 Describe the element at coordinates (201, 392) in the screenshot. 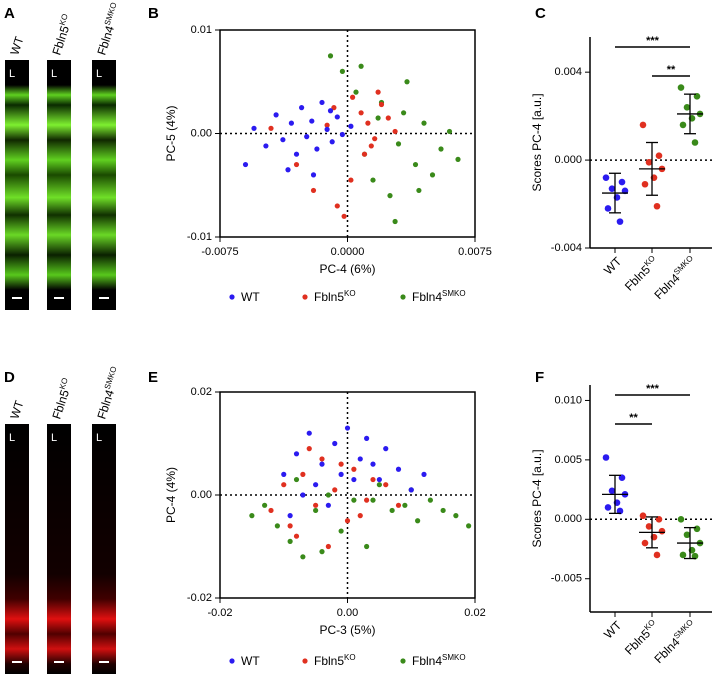

I see `y-tick-label: 0.02` at that location.